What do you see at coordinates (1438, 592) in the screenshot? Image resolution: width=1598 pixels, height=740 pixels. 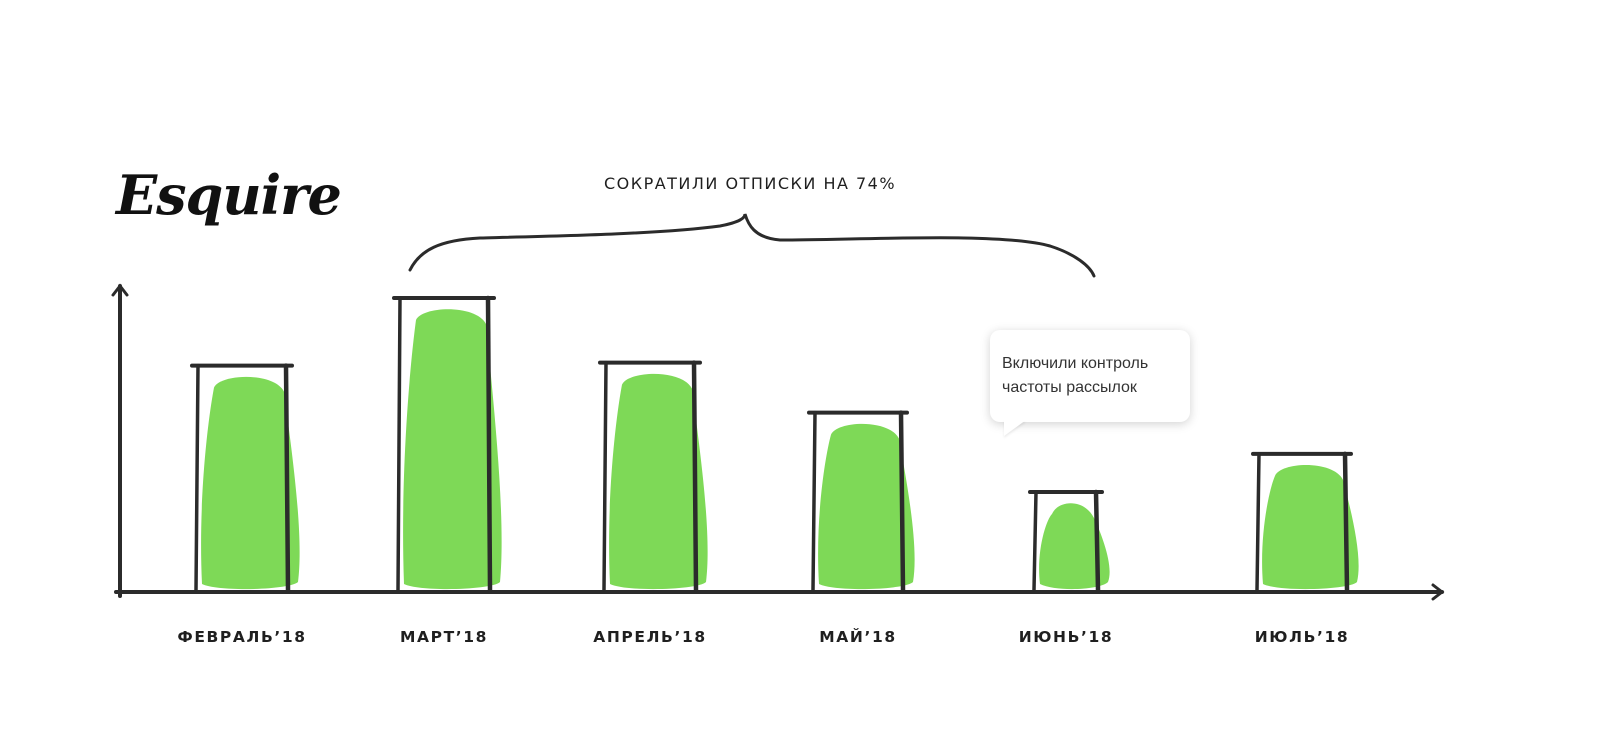 I see `x-axis-arrow-icon` at bounding box center [1438, 592].